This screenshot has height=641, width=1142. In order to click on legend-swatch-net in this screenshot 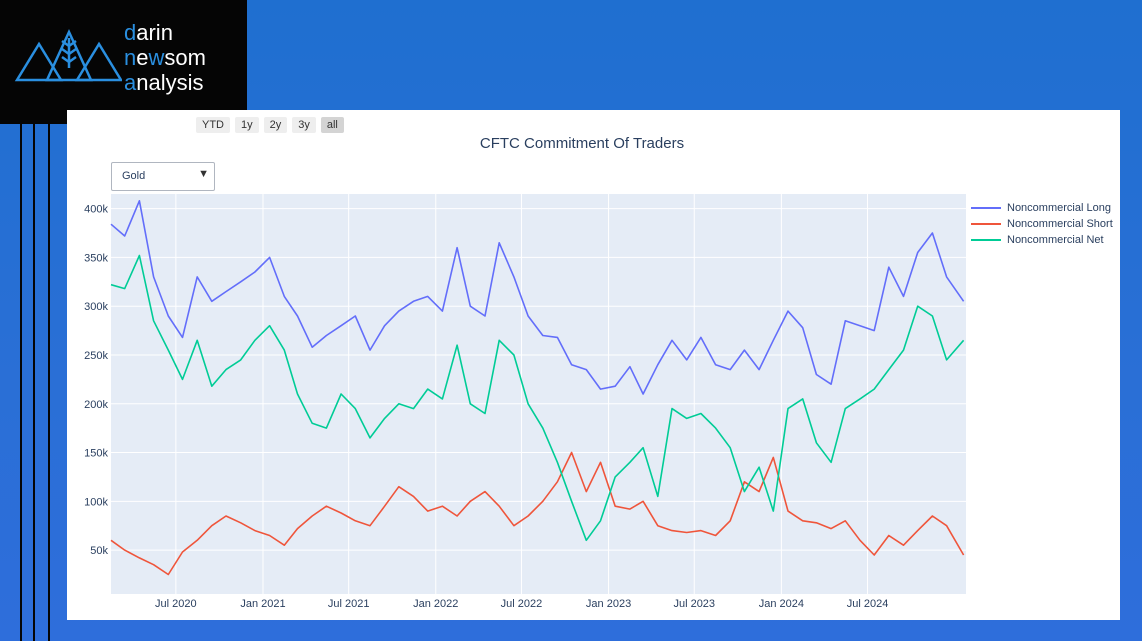, I will do `click(986, 240)`.